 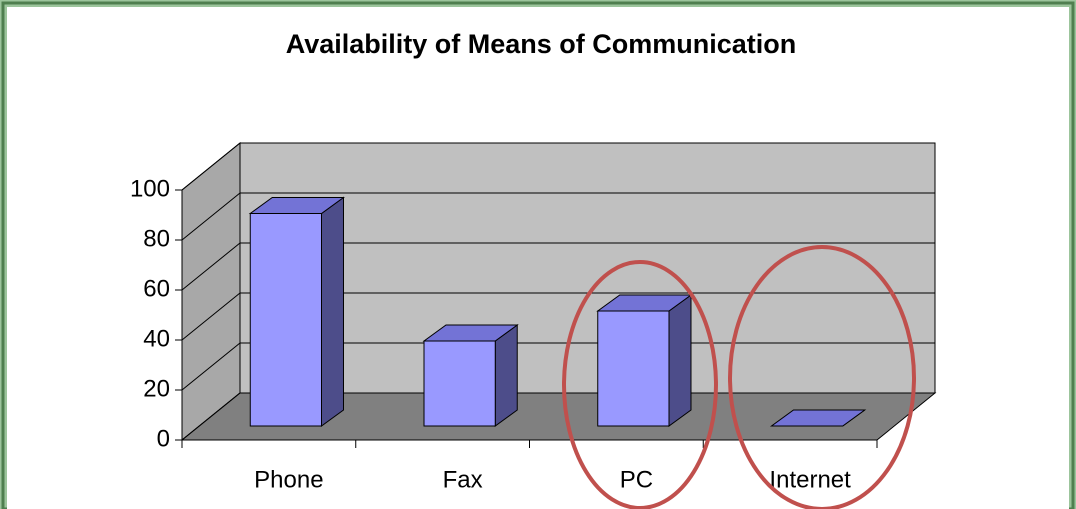 I want to click on y-tick-label: 100, so click(x=150, y=188).